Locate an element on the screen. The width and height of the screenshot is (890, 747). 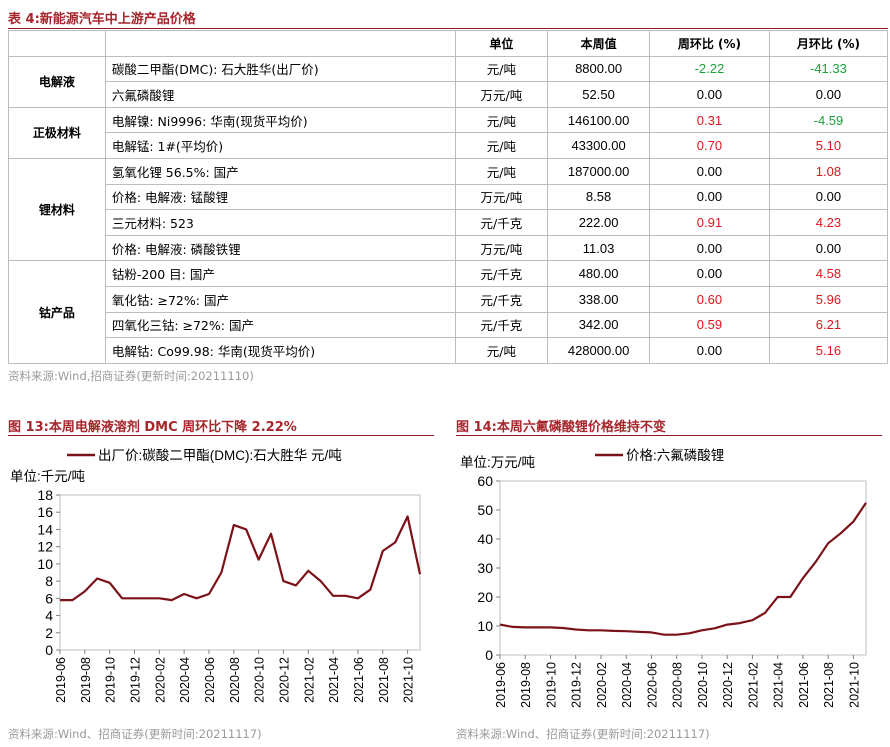
item-cell: 电解钴: Co99.98: 华南(现货平均价) is located at coordinates (280, 350).